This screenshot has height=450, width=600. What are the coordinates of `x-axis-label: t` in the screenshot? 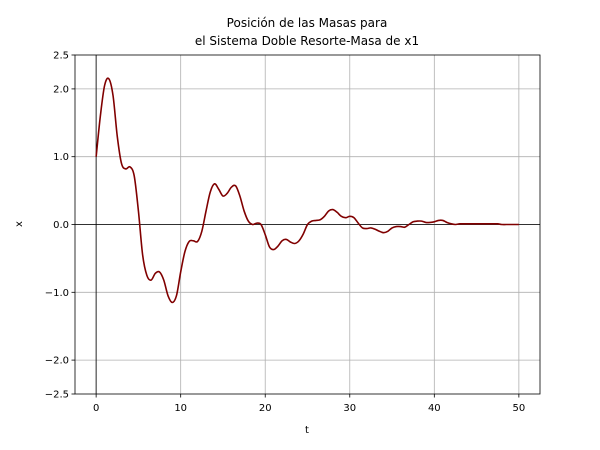 It's located at (307, 430).